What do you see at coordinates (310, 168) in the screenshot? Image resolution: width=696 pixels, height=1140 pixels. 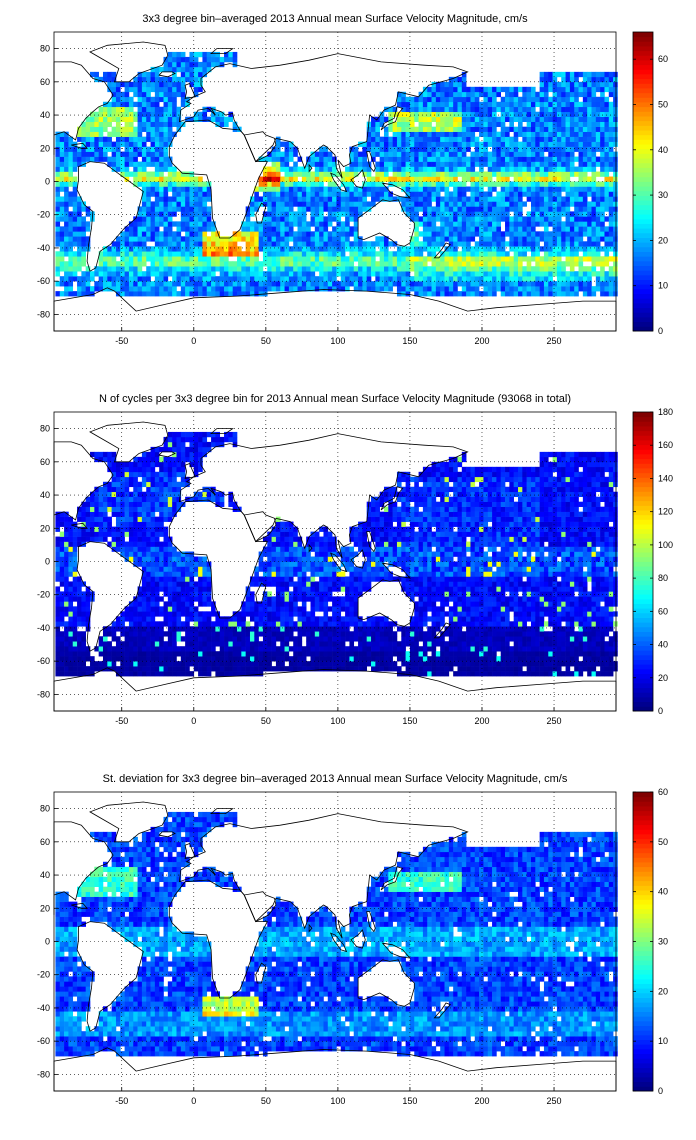 I see `coastline-sri-lanka` at bounding box center [310, 168].